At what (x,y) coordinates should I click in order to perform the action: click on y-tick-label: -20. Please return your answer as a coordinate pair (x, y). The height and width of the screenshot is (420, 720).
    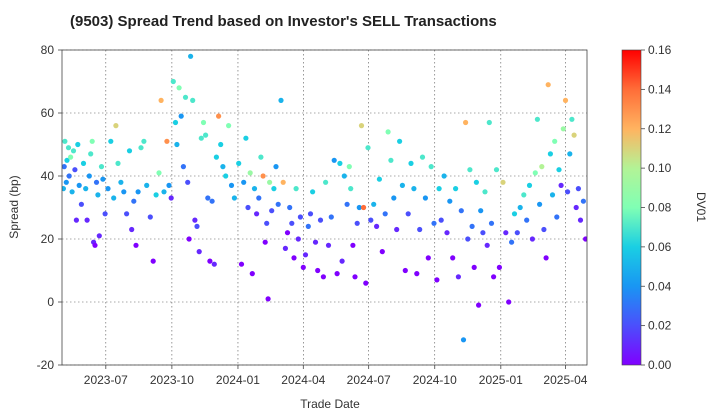
    Looking at the image, I should click on (46, 365).